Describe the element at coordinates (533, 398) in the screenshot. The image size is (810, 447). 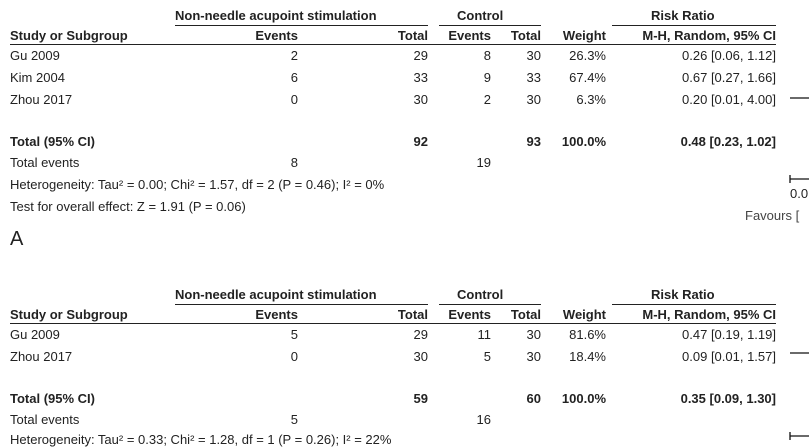
I see `pooled-control-total: 60` at that location.